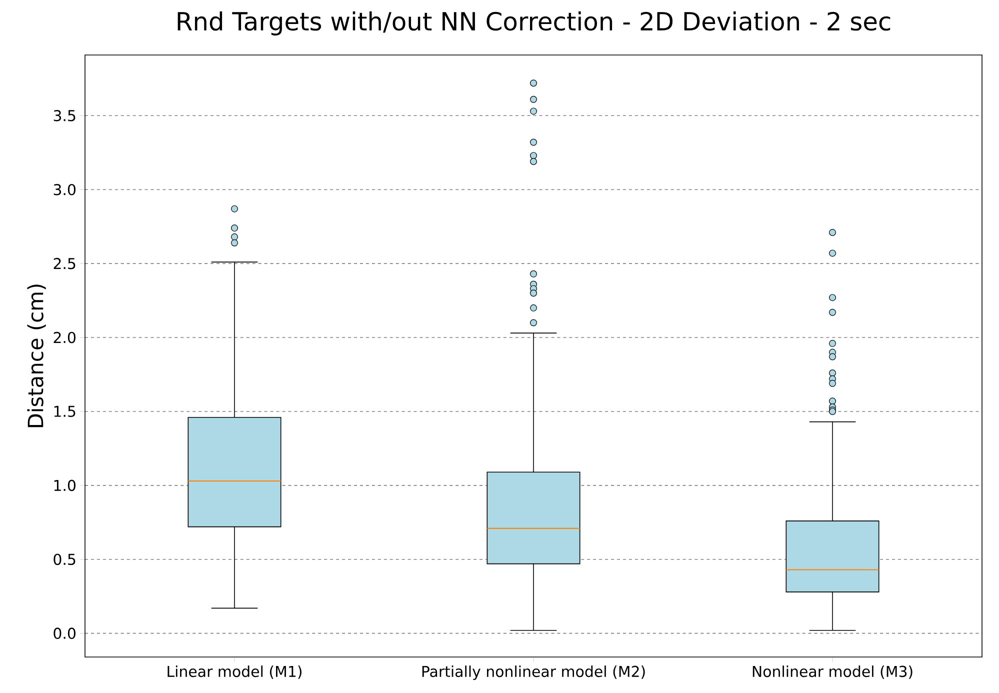 This screenshot has height=693, width=999. What do you see at coordinates (65, 190) in the screenshot?
I see `y-tick-label: 3.0` at bounding box center [65, 190].